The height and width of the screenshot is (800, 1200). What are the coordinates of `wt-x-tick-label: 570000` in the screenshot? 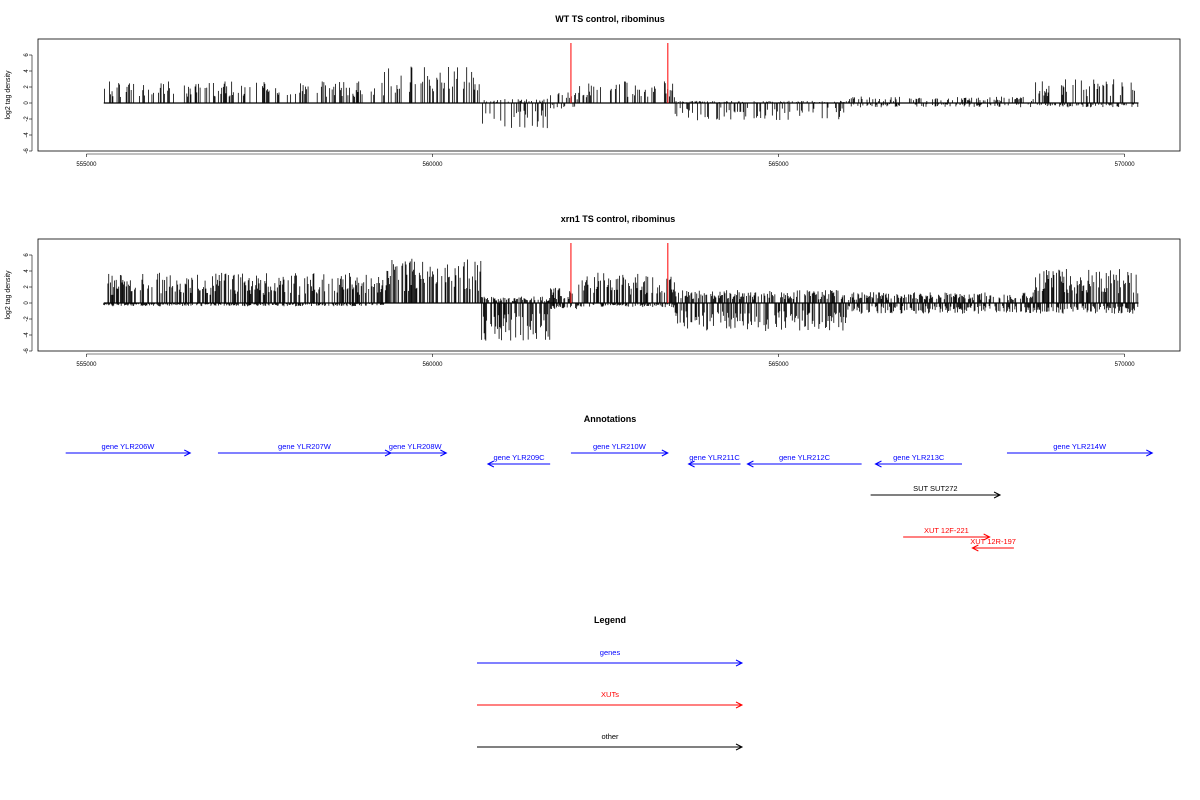 It's located at (1125, 165).